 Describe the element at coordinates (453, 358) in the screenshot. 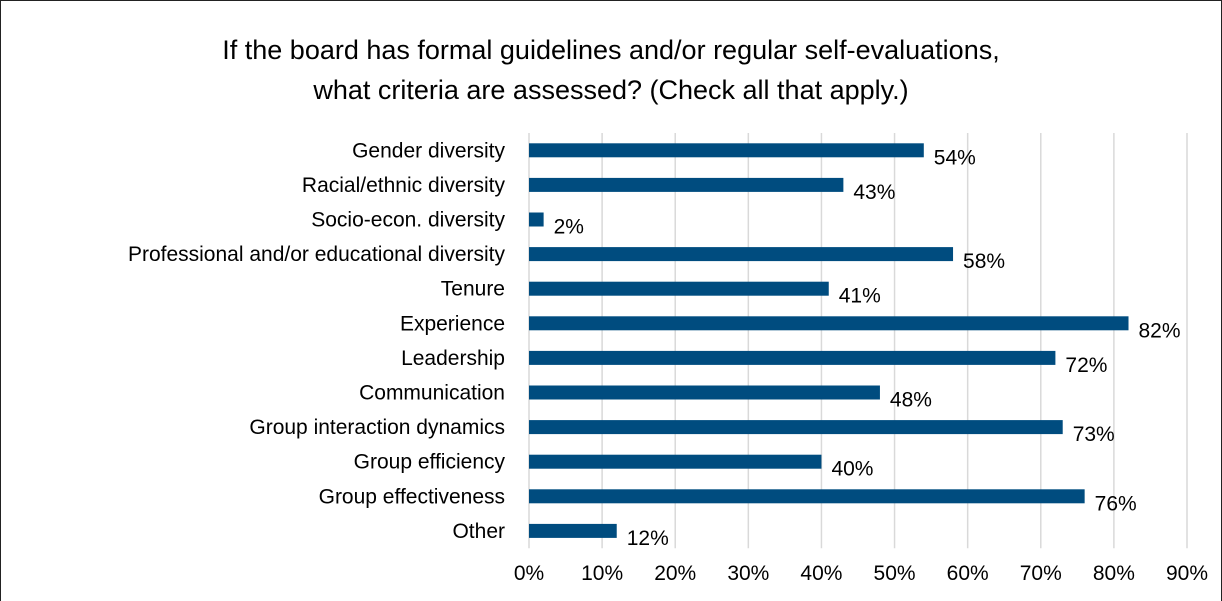

I see `category-label: Leadership` at that location.